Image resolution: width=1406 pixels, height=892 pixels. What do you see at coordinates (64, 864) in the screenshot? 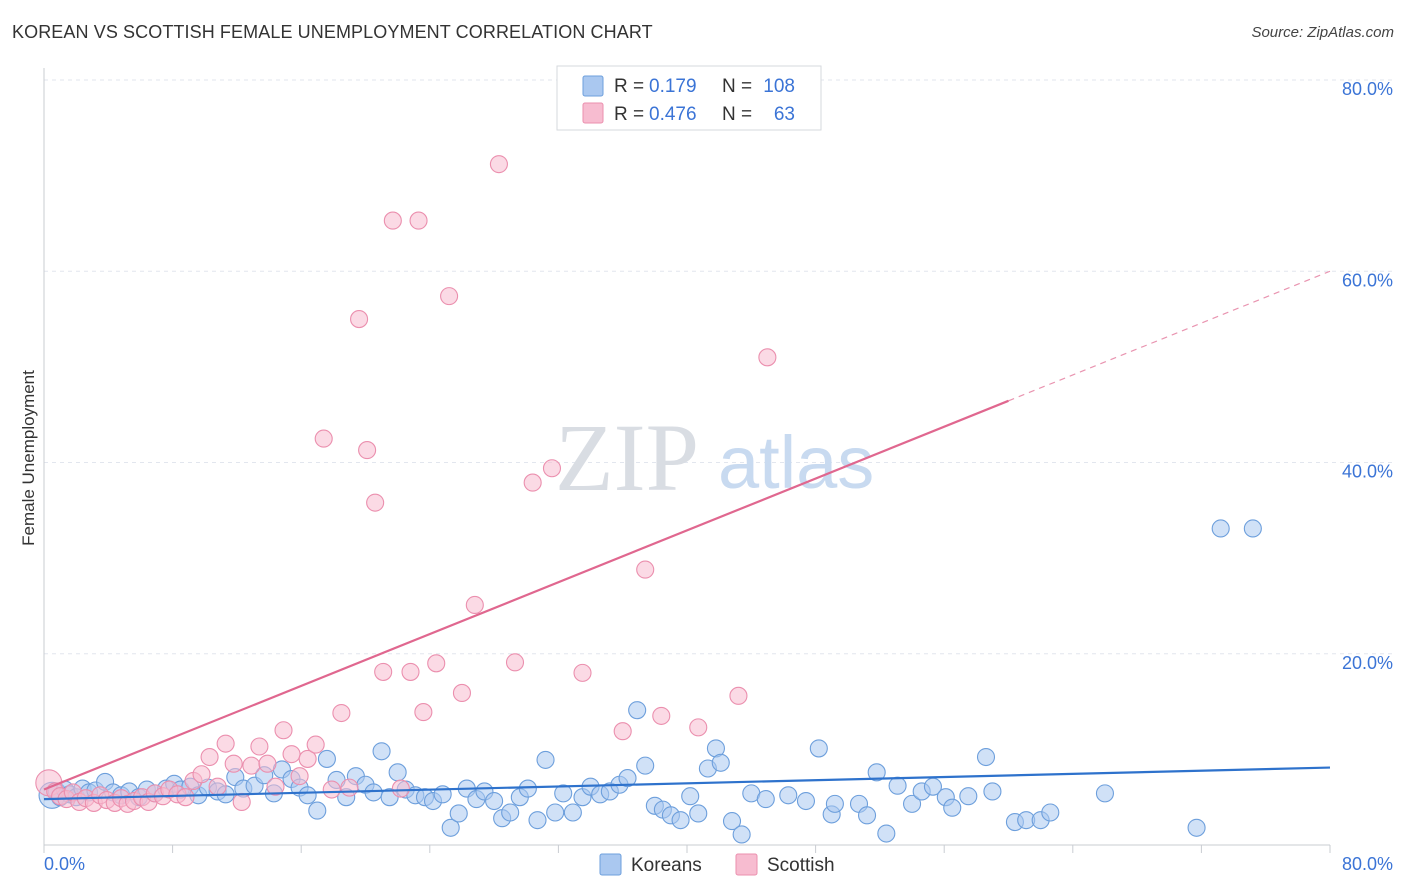
I see `x-tick-label: 0.0%` at bounding box center [64, 864].